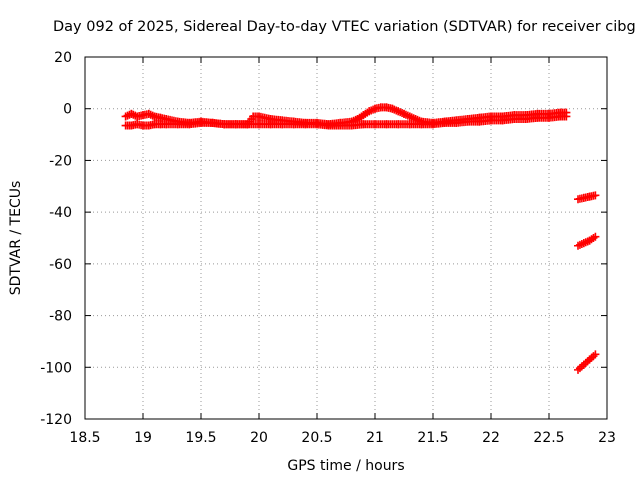 The width and height of the screenshot is (640, 480). What do you see at coordinates (491, 438) in the screenshot?
I see `x-tick-label: 22` at bounding box center [491, 438].